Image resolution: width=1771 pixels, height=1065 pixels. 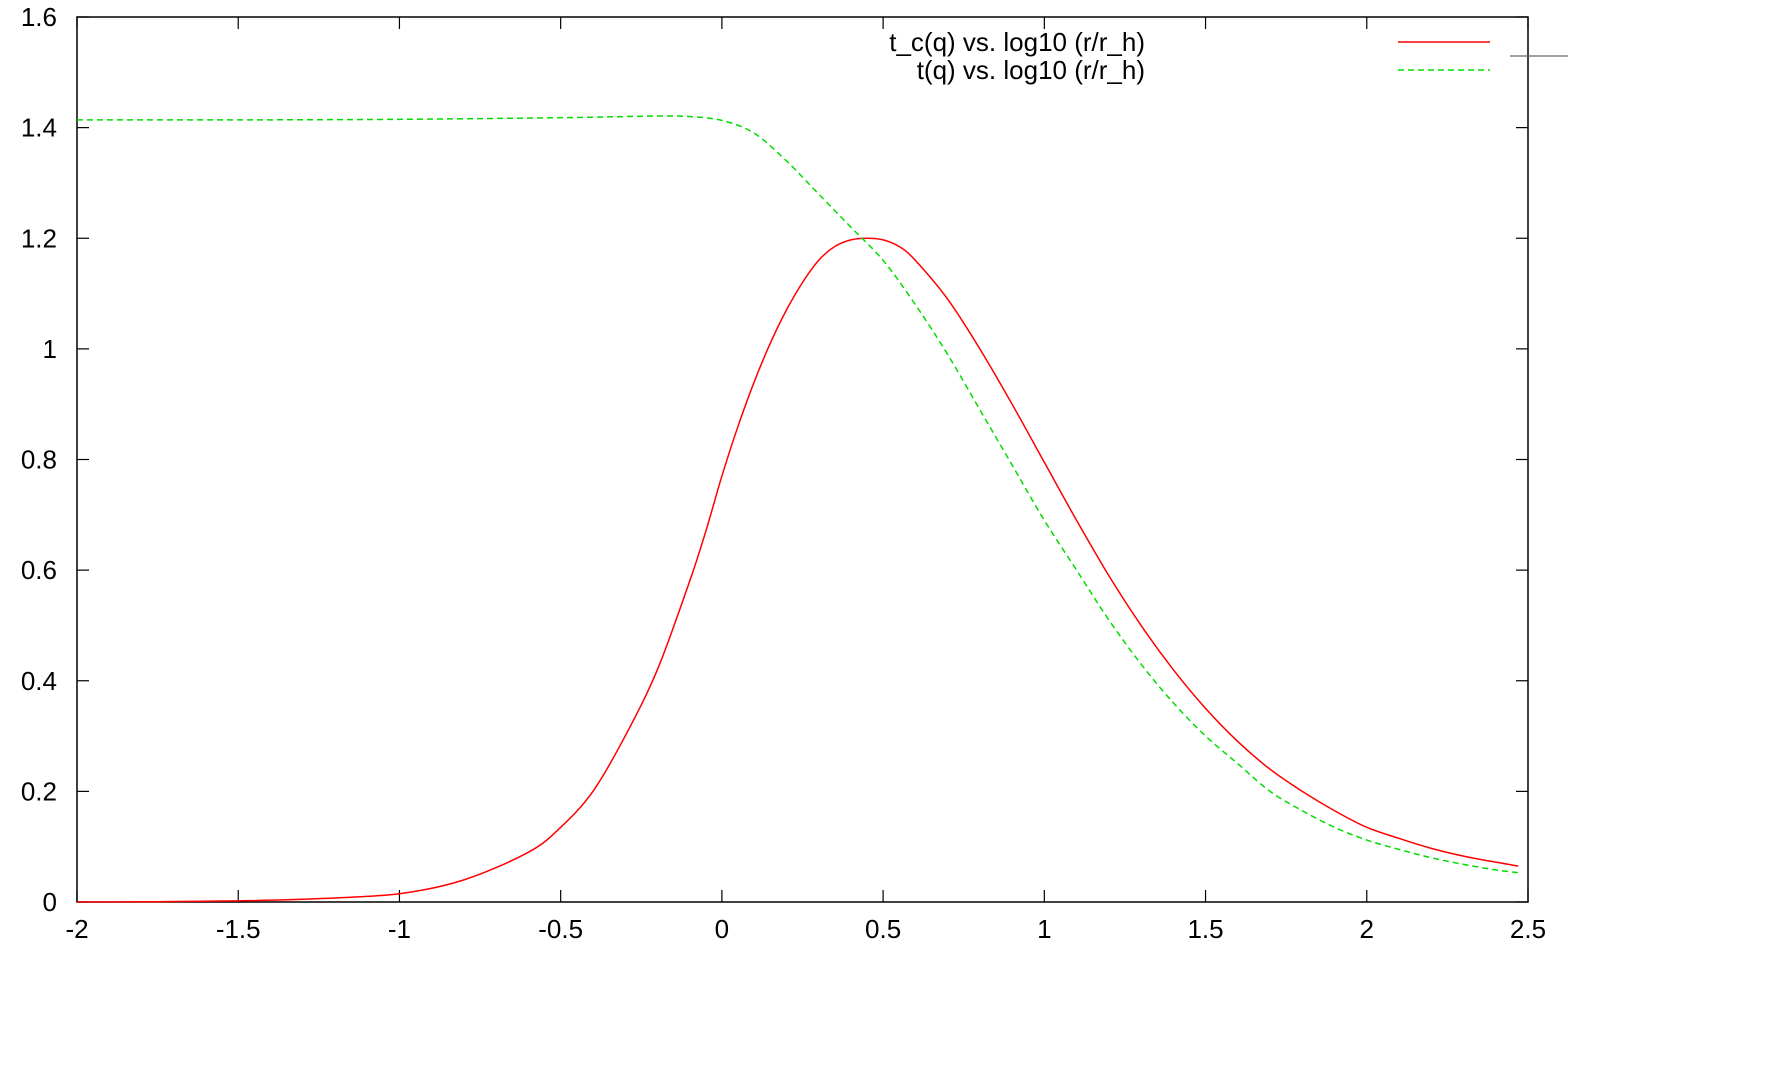 What do you see at coordinates (76, 929) in the screenshot?
I see `x-tick-label: -2` at bounding box center [76, 929].